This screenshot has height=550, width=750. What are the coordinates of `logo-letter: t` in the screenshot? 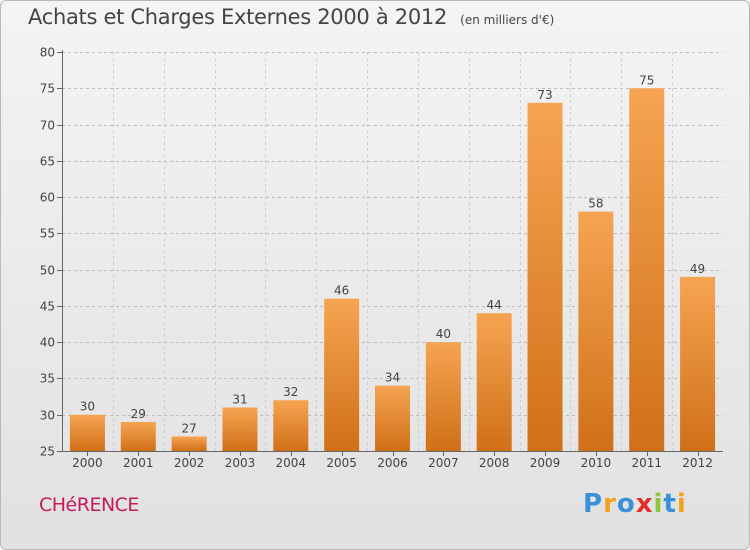 It's located at (670, 504).